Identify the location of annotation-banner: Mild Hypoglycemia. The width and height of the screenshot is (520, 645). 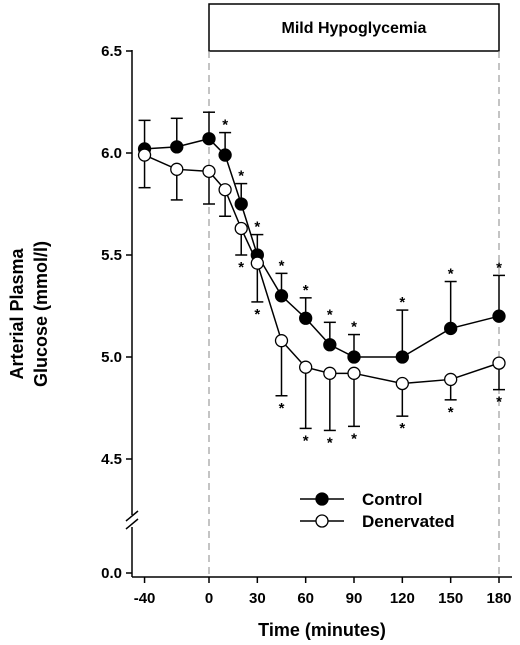
(354, 27).